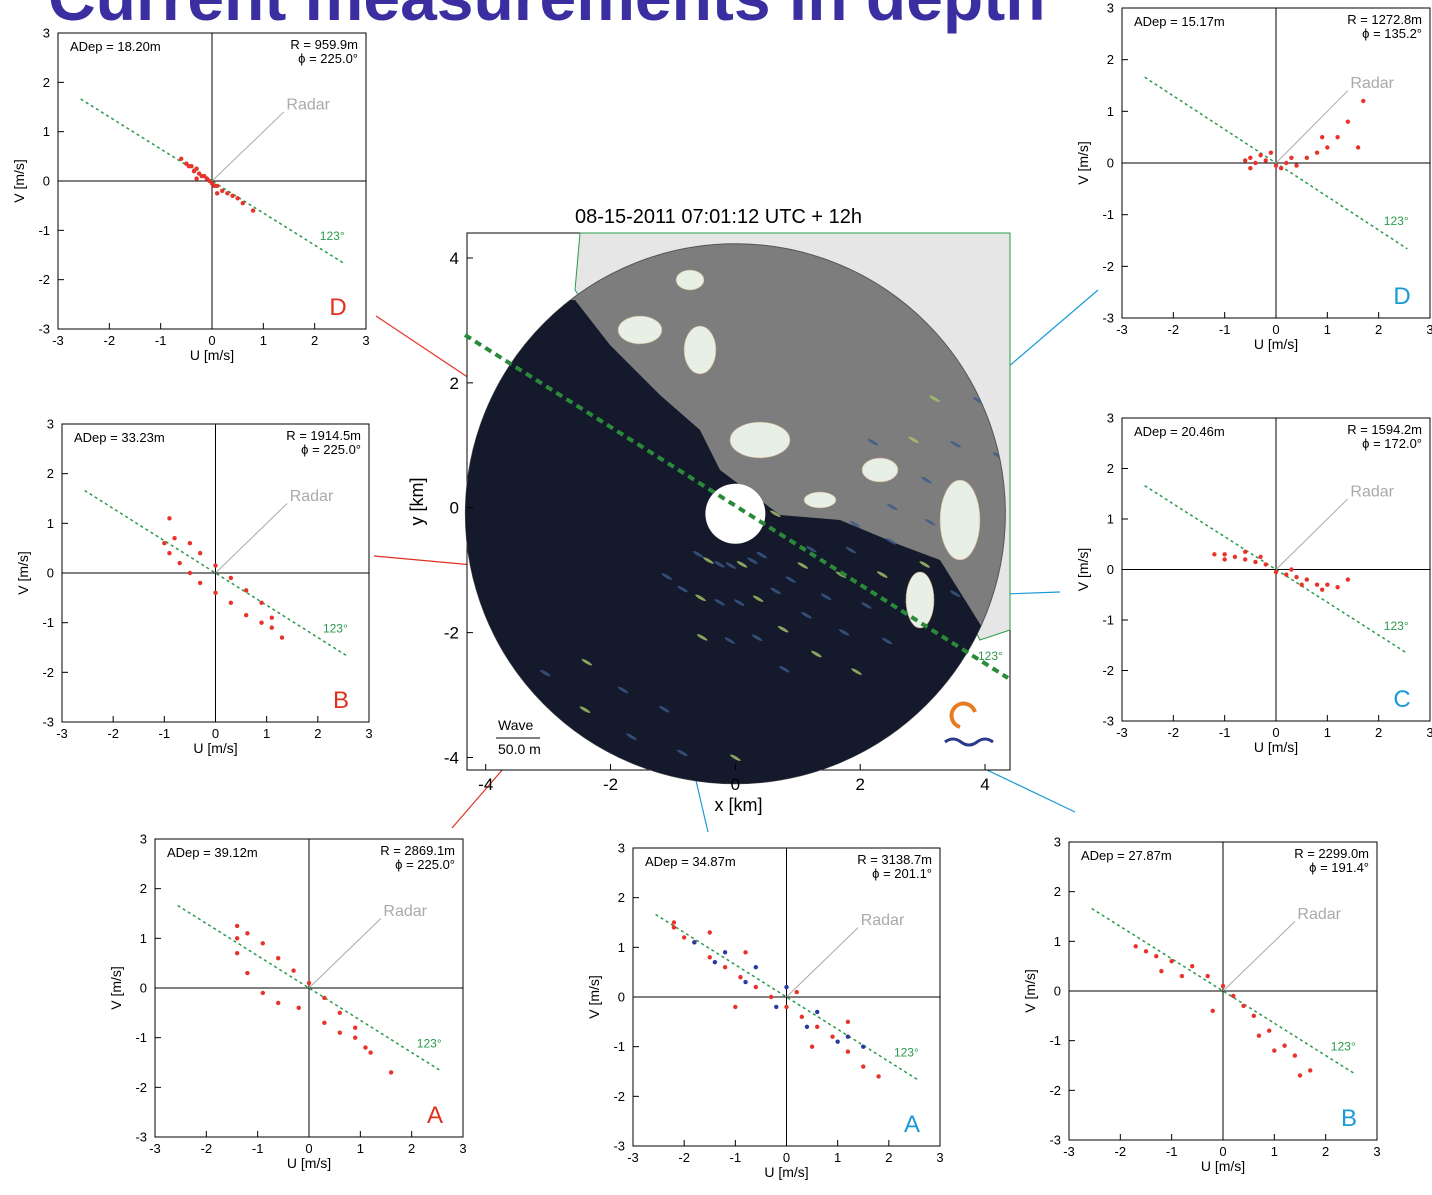 The width and height of the screenshot is (1432, 1195). I want to click on y-tick-label: -2, so click(1108, 266).